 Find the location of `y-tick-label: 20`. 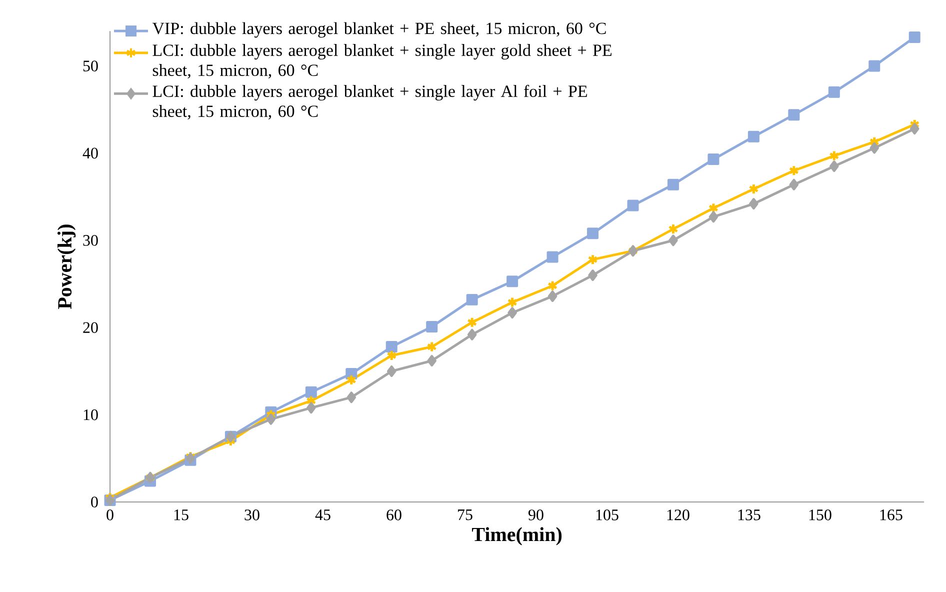

y-tick-label: 20 is located at coordinates (90, 327).